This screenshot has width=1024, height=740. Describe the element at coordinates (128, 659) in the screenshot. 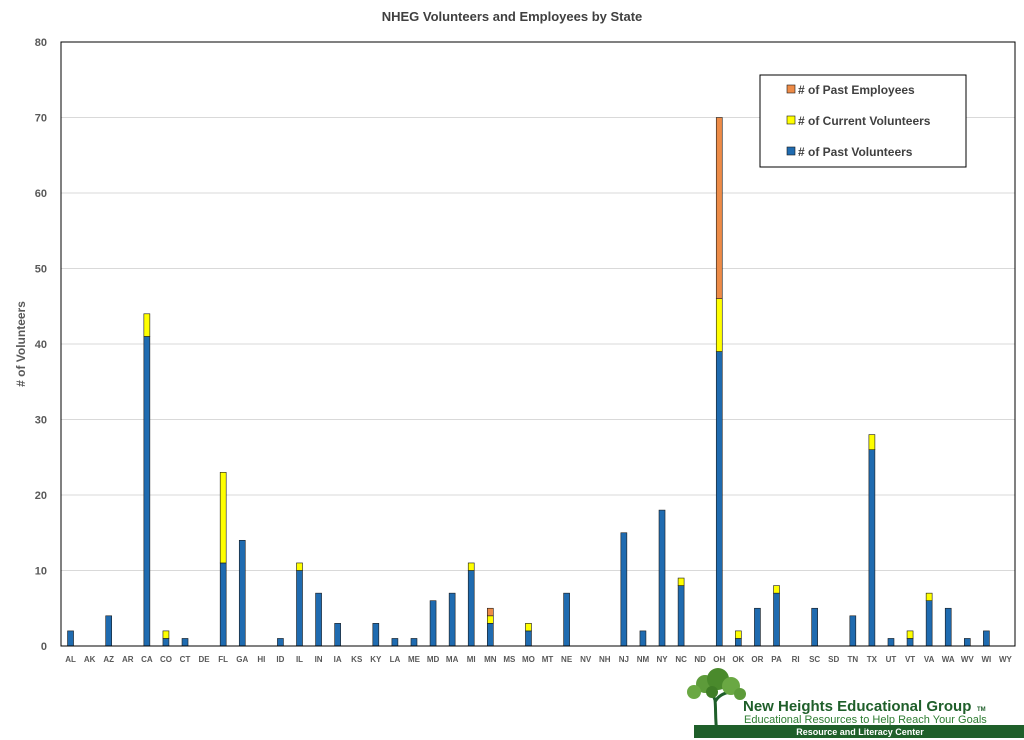

I see `x-tick-label: AR` at that location.